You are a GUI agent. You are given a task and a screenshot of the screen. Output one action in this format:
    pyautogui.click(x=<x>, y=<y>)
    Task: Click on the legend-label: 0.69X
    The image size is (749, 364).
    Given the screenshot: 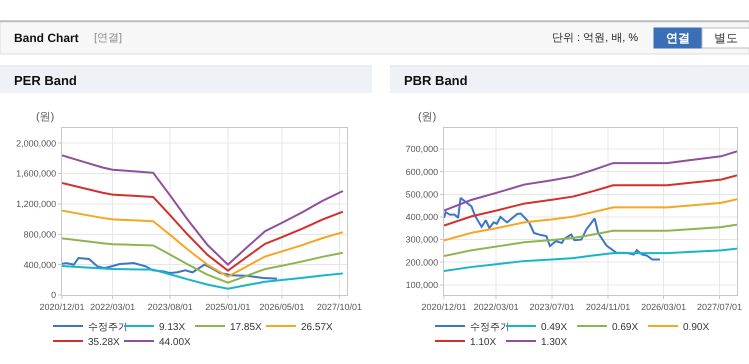 What is the action you would take?
    pyautogui.click(x=625, y=327)
    